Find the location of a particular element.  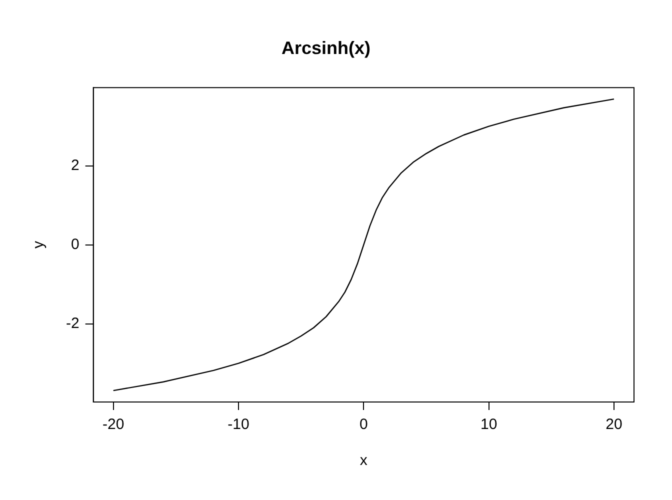

x-tick-label: -10 is located at coordinates (239, 425).